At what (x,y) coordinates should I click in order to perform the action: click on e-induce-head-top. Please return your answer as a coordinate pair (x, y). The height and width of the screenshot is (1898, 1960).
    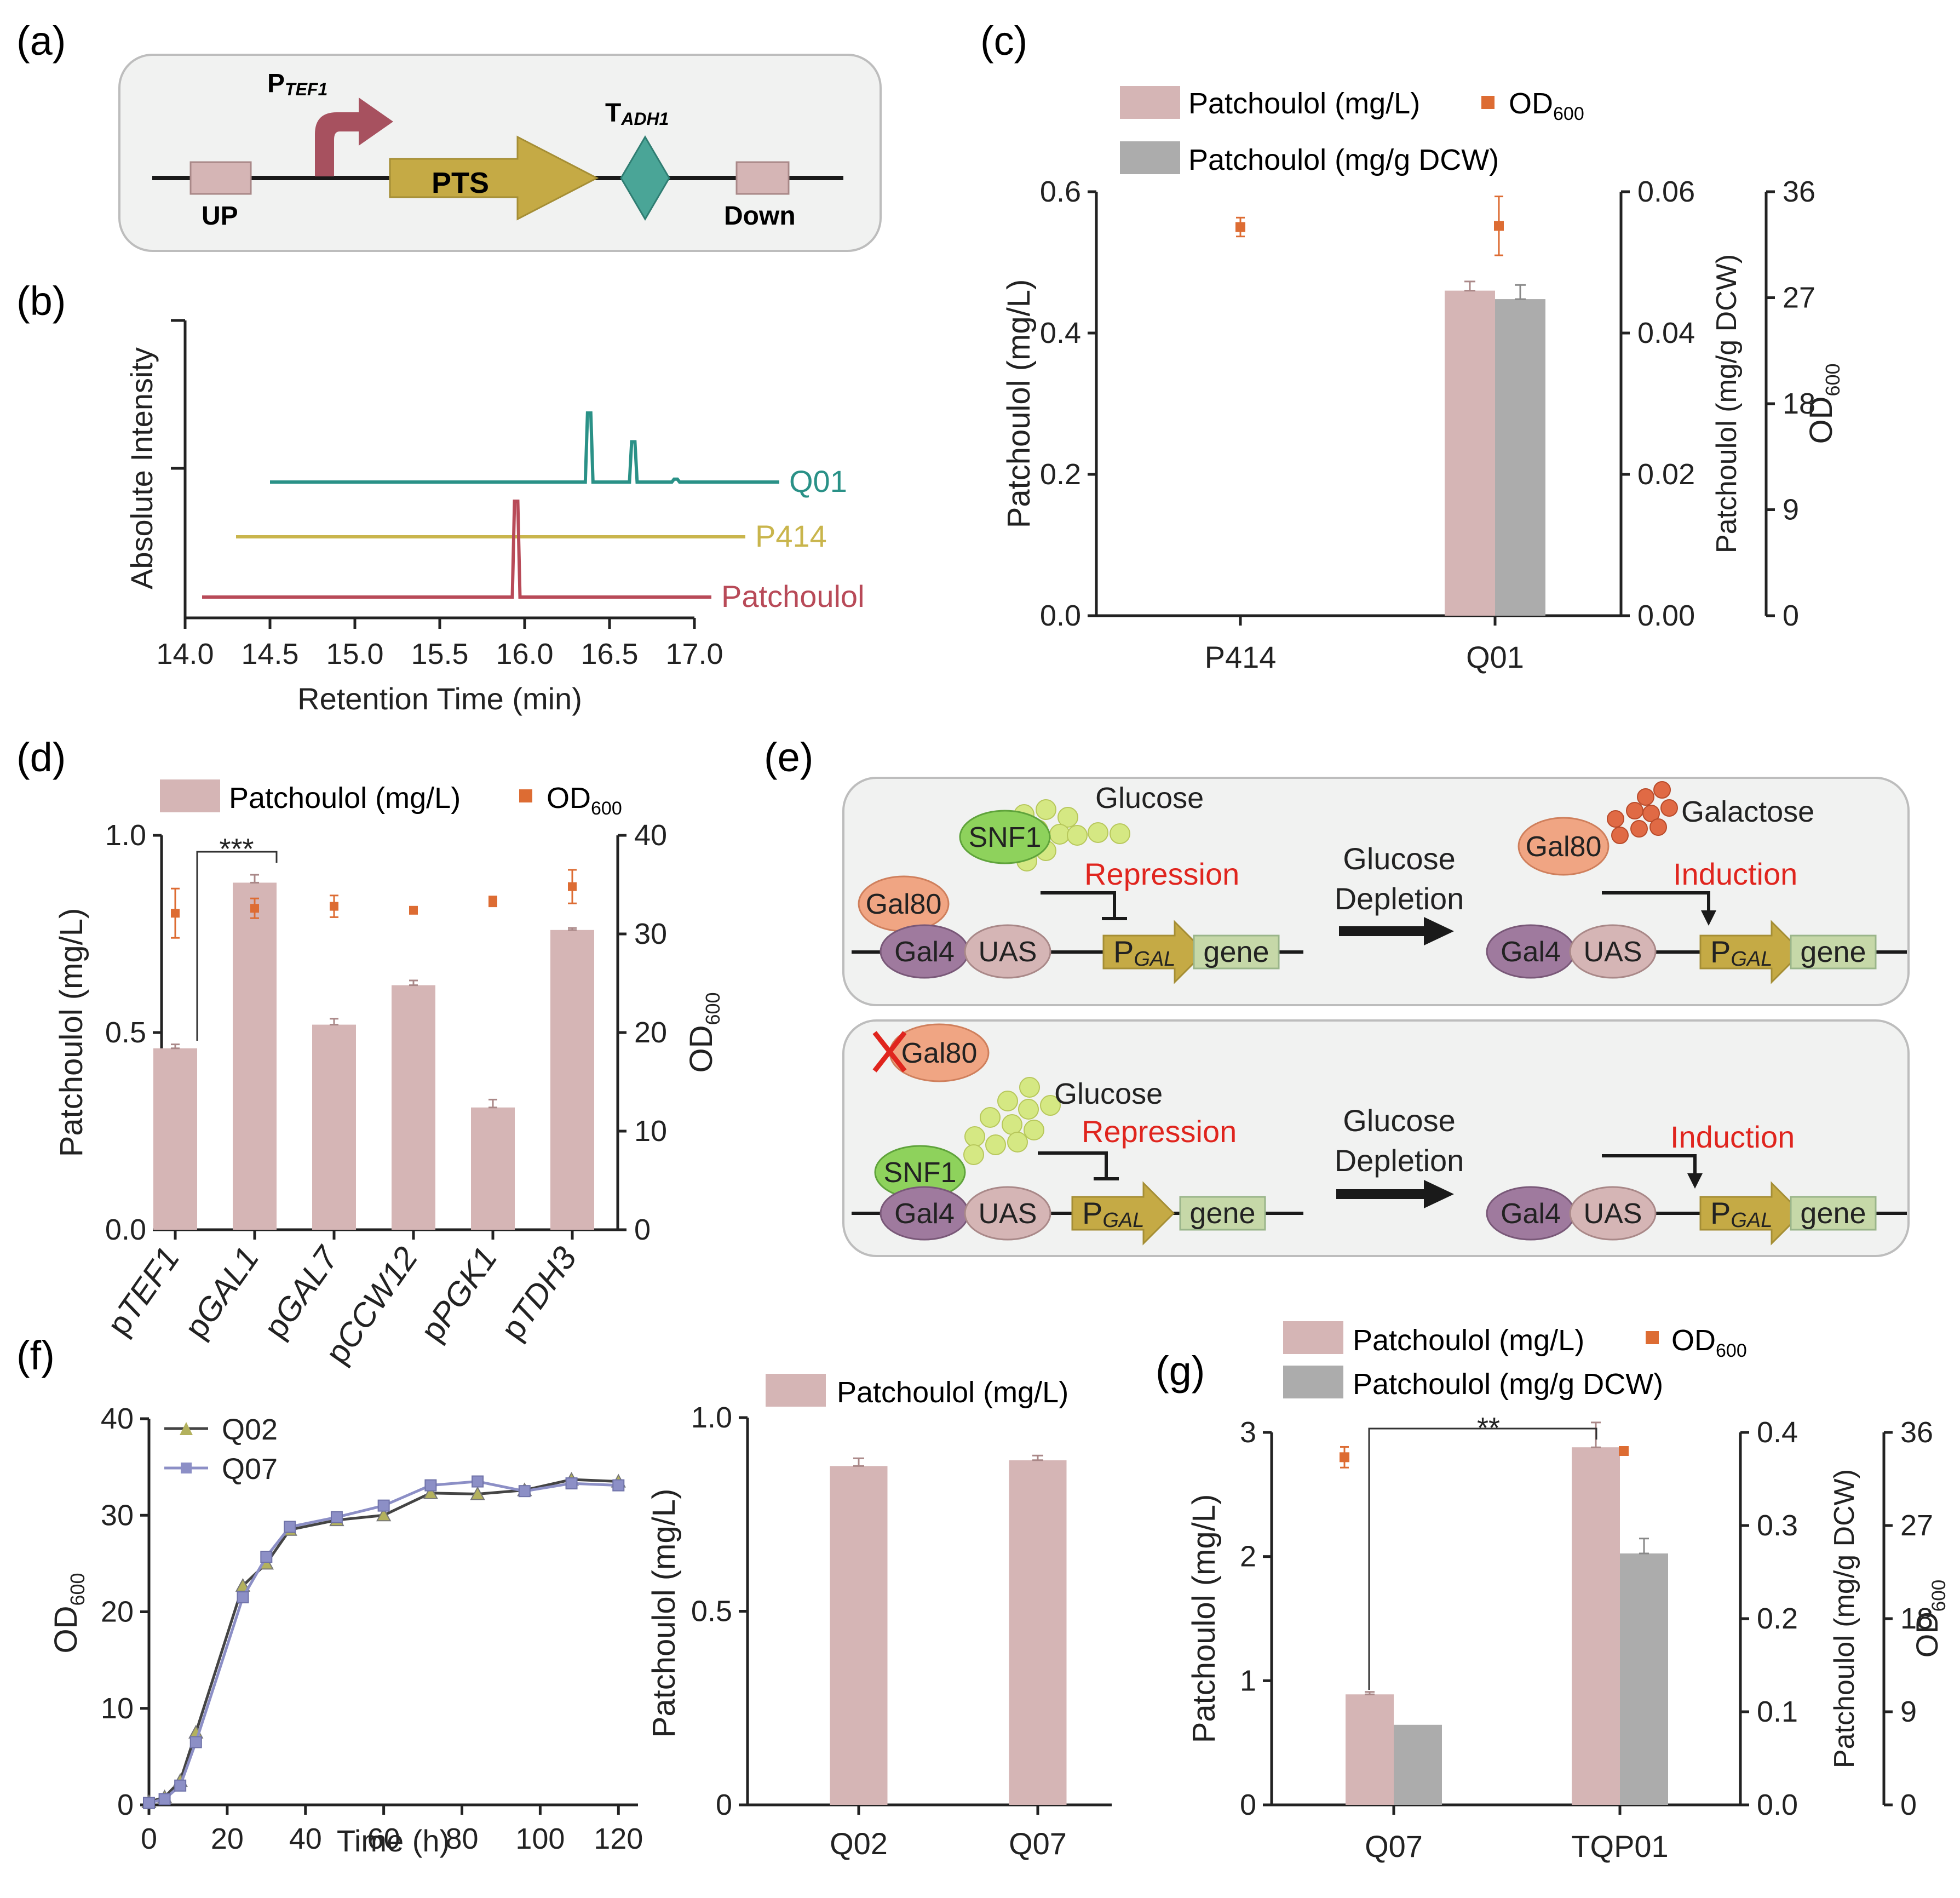
    Looking at the image, I should click on (1708, 918).